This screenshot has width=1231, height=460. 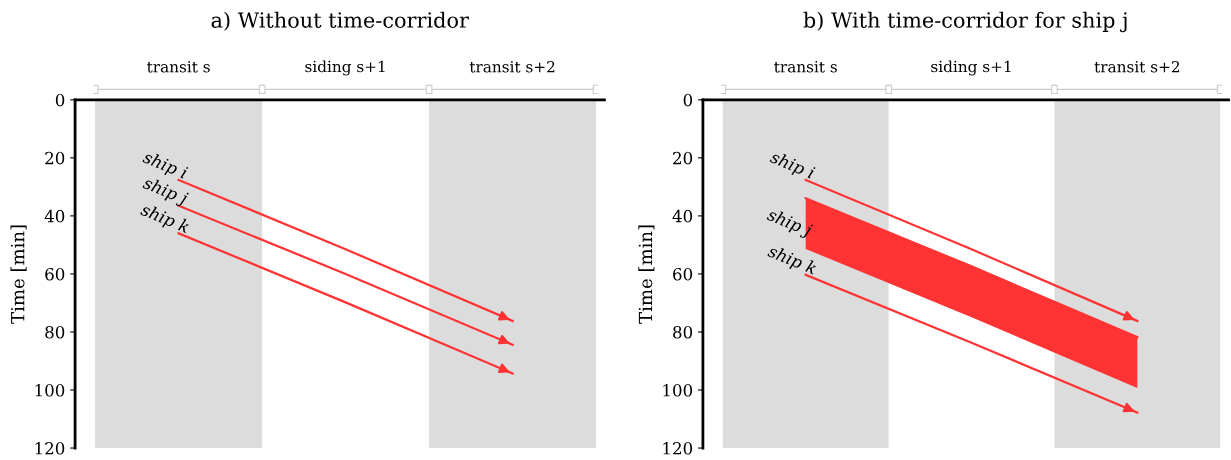 What do you see at coordinates (340, 21) in the screenshot?
I see `chart-title: a) Without time-corridor` at bounding box center [340, 21].